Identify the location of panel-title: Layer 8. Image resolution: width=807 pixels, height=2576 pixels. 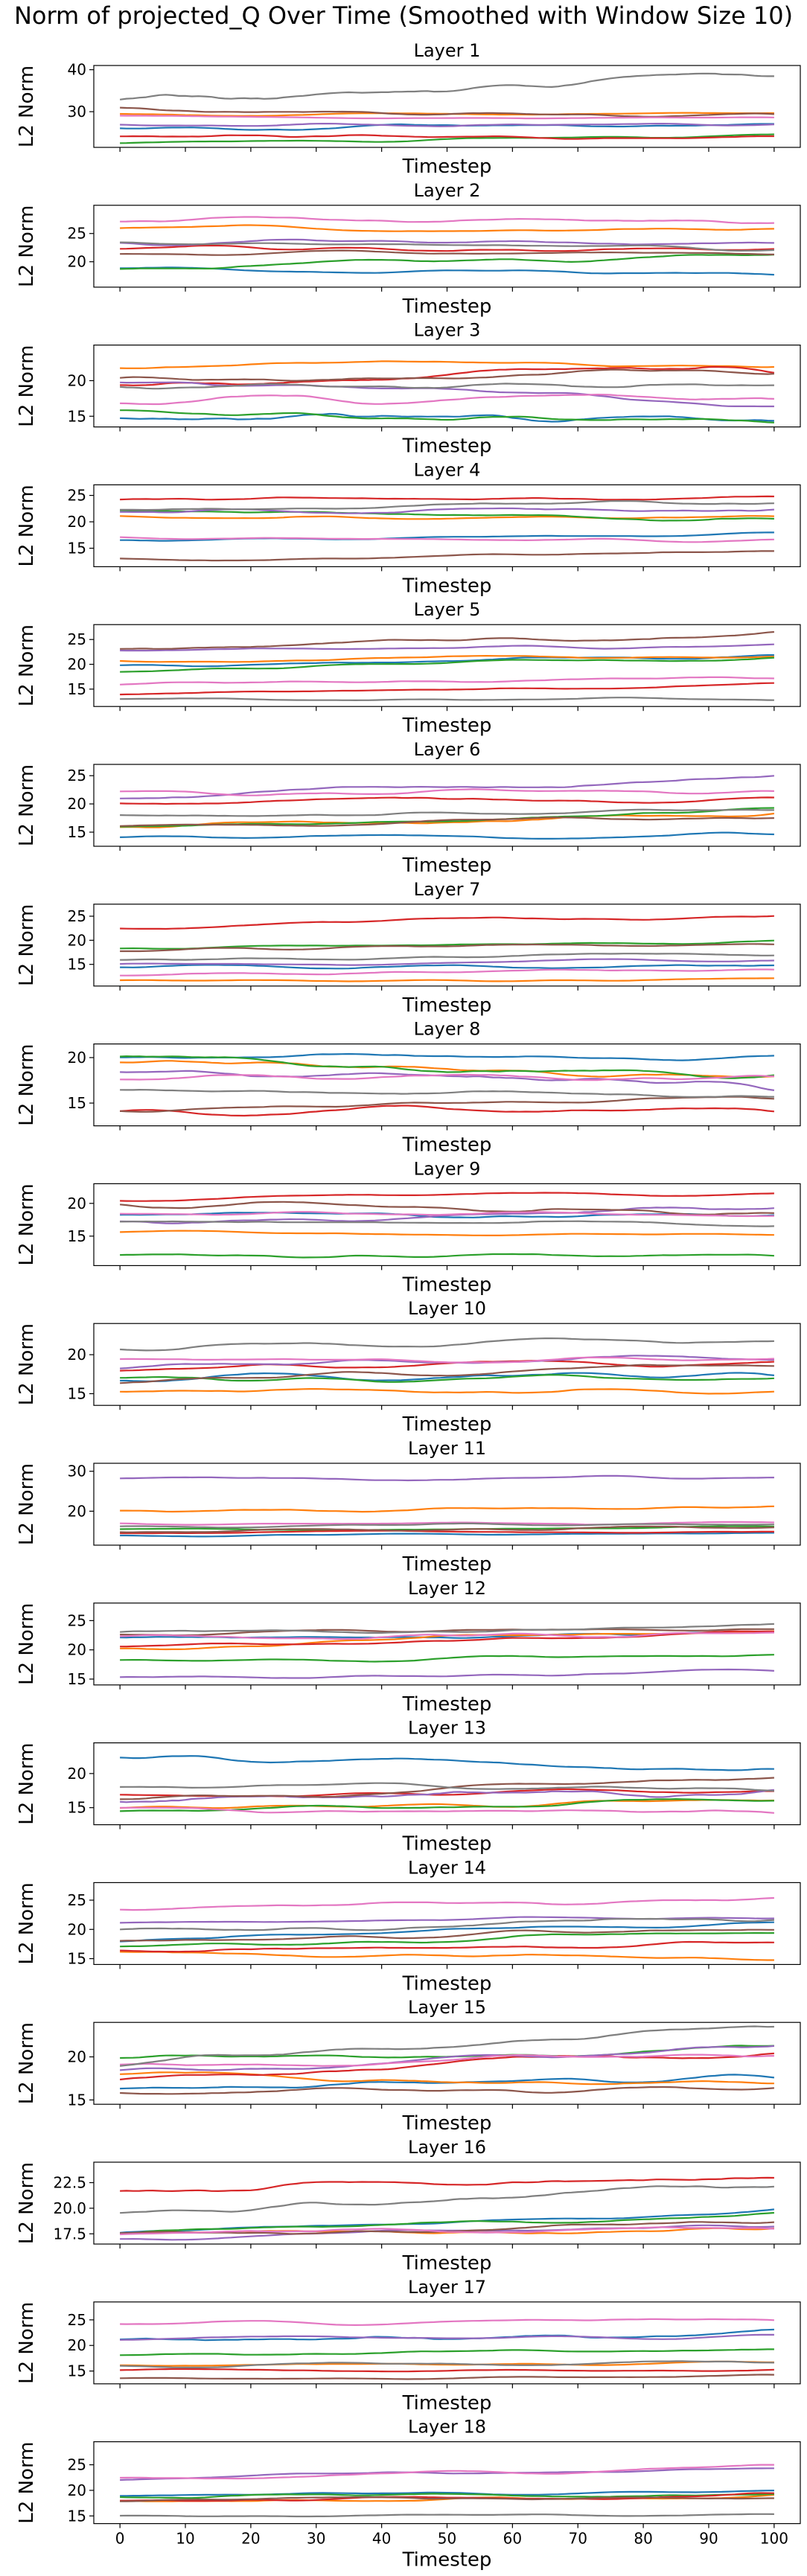
(447, 1029).